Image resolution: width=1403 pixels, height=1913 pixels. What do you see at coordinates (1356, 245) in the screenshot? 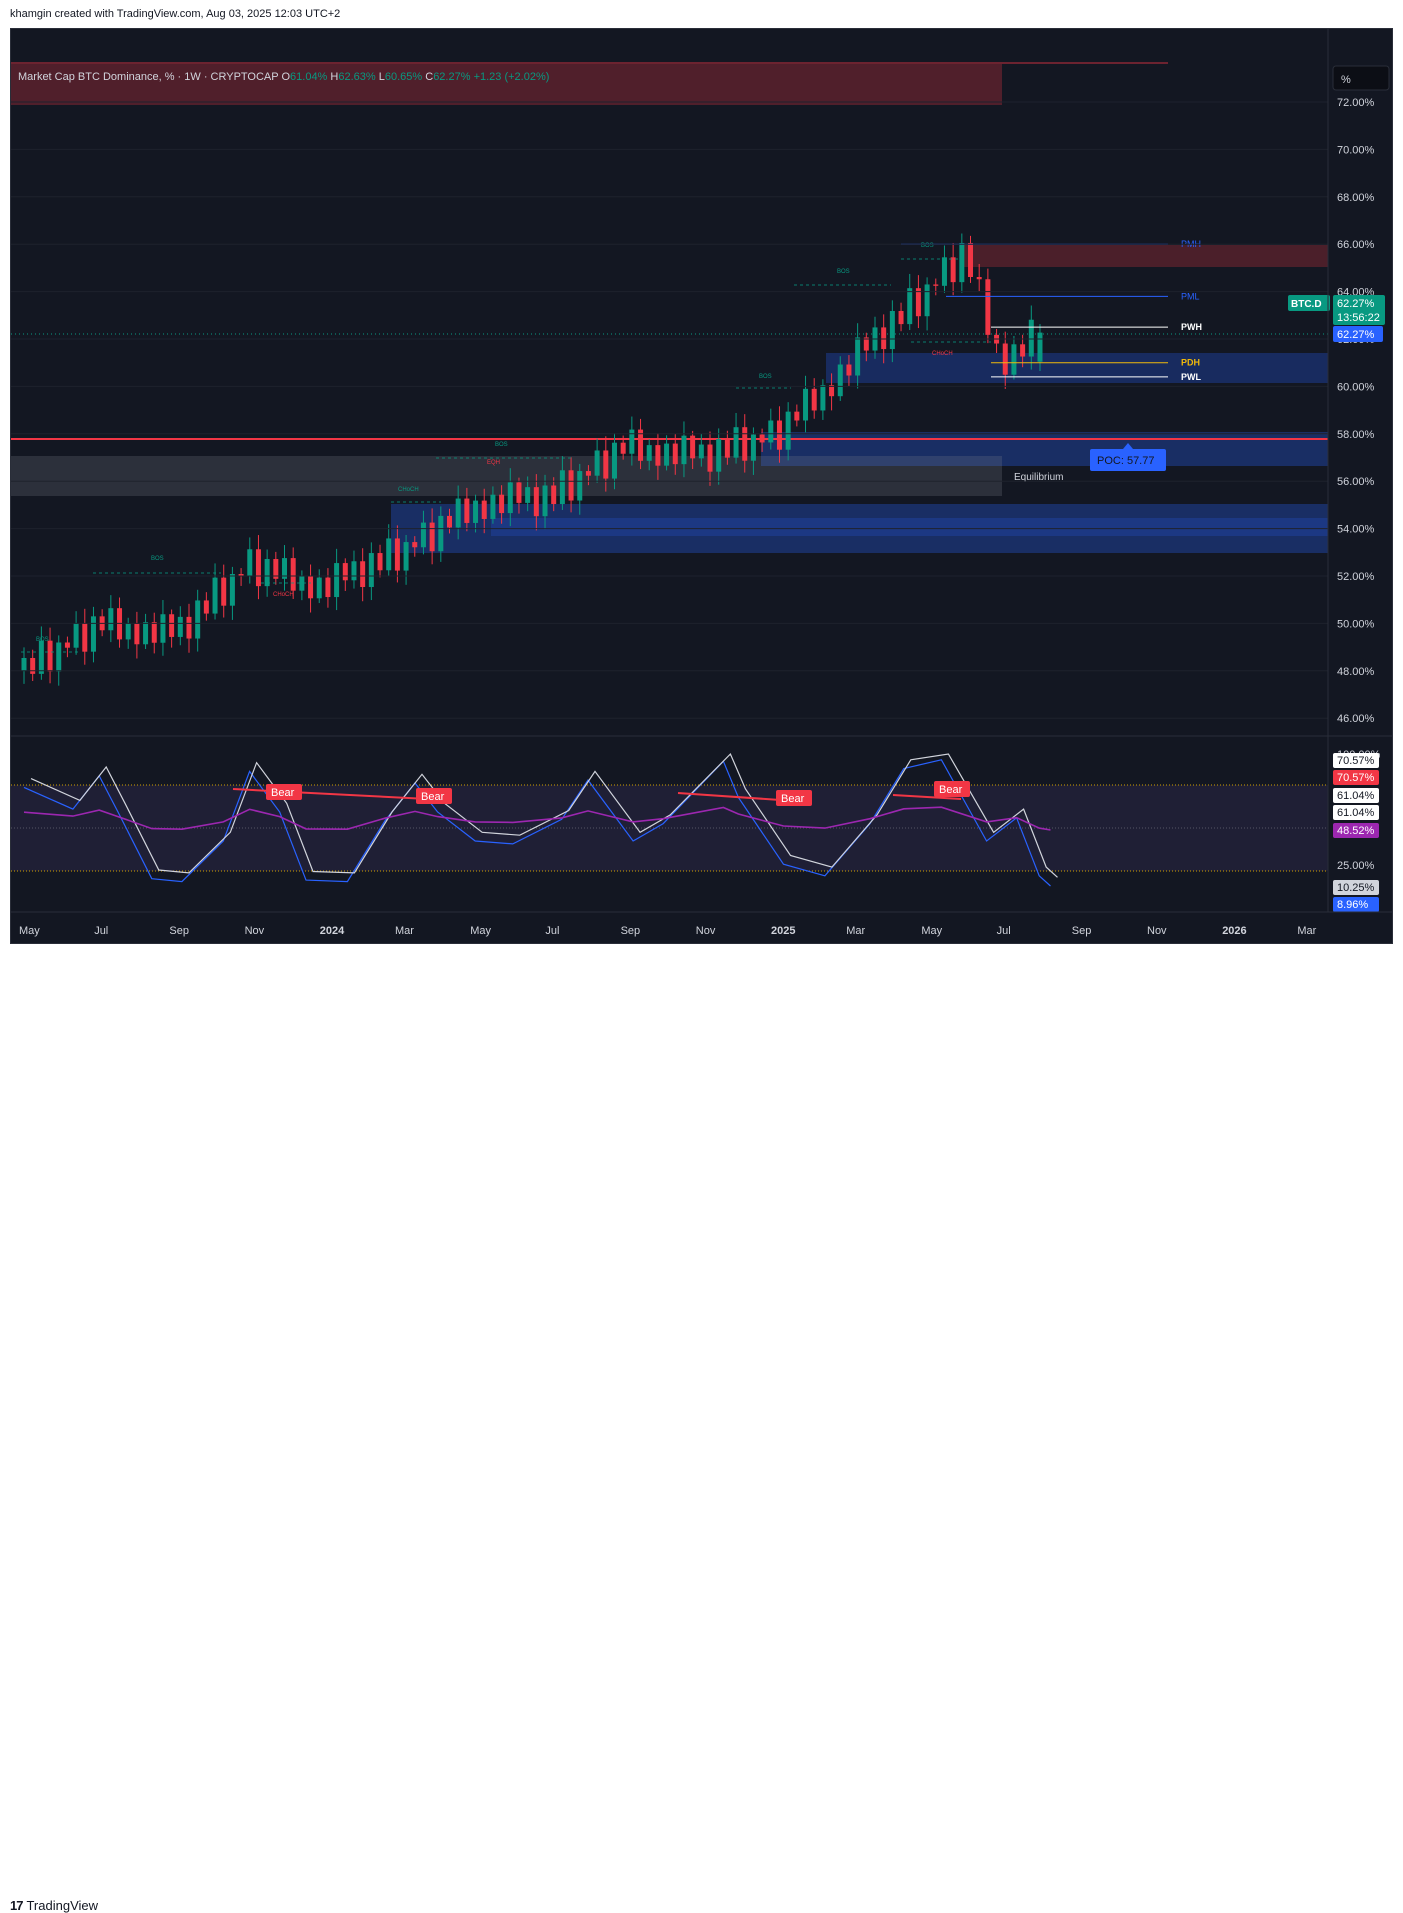
I see `price-tick: 66.00%` at bounding box center [1356, 245].